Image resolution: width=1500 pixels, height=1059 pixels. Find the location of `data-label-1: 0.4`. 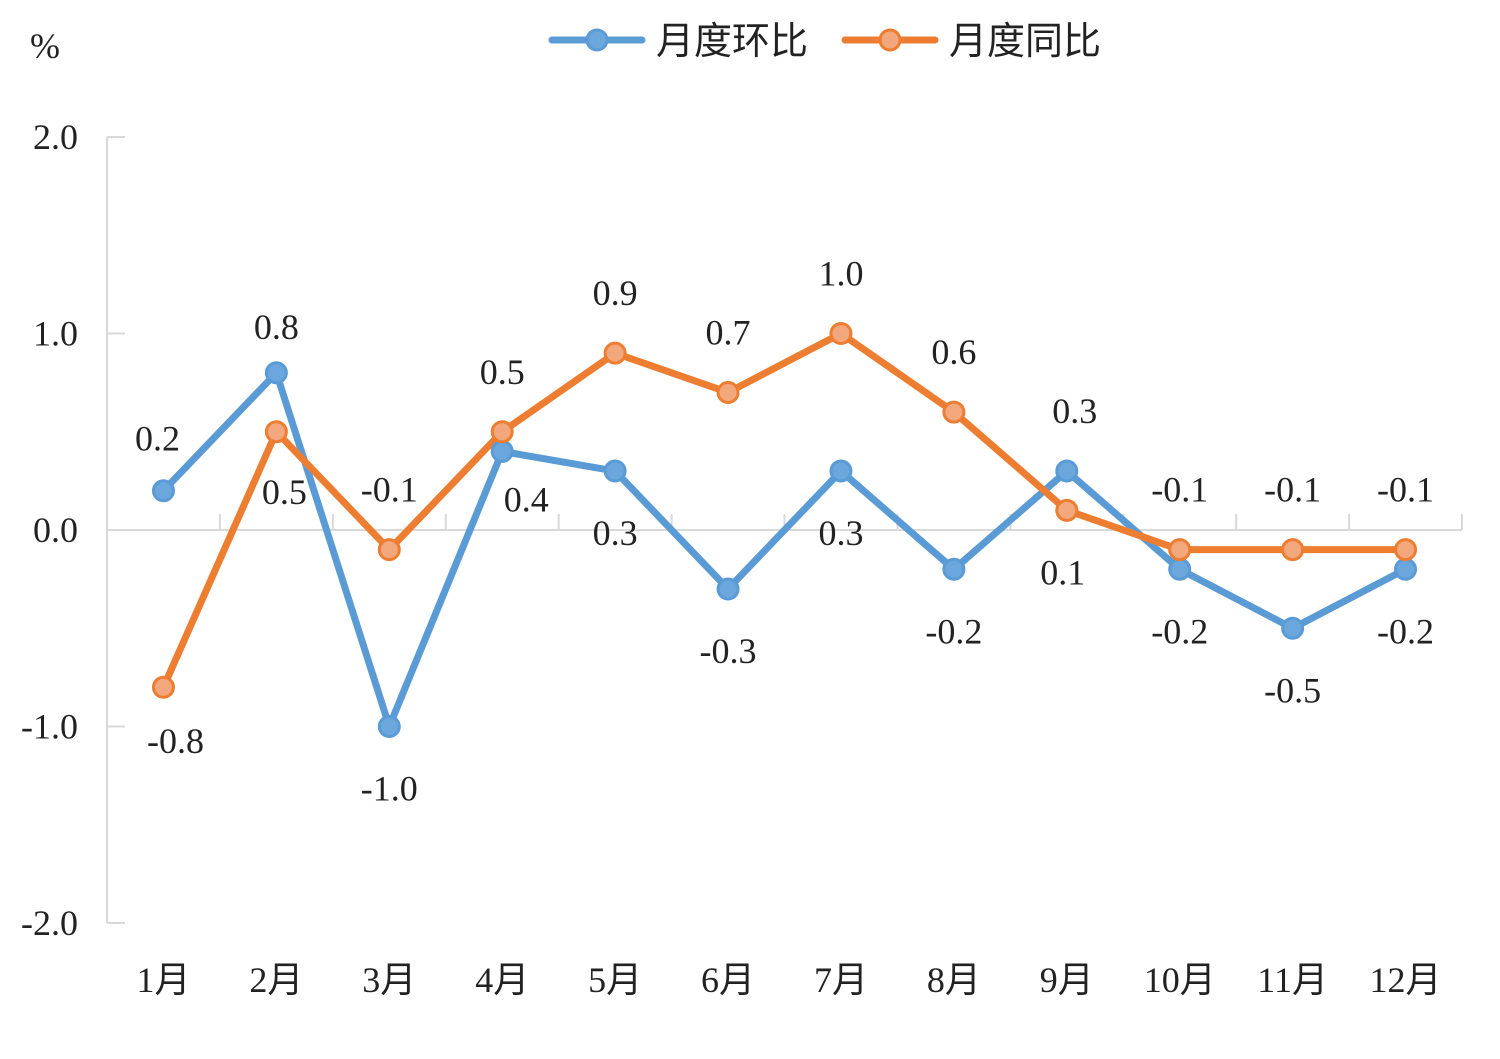

data-label-1: 0.4 is located at coordinates (526, 499).